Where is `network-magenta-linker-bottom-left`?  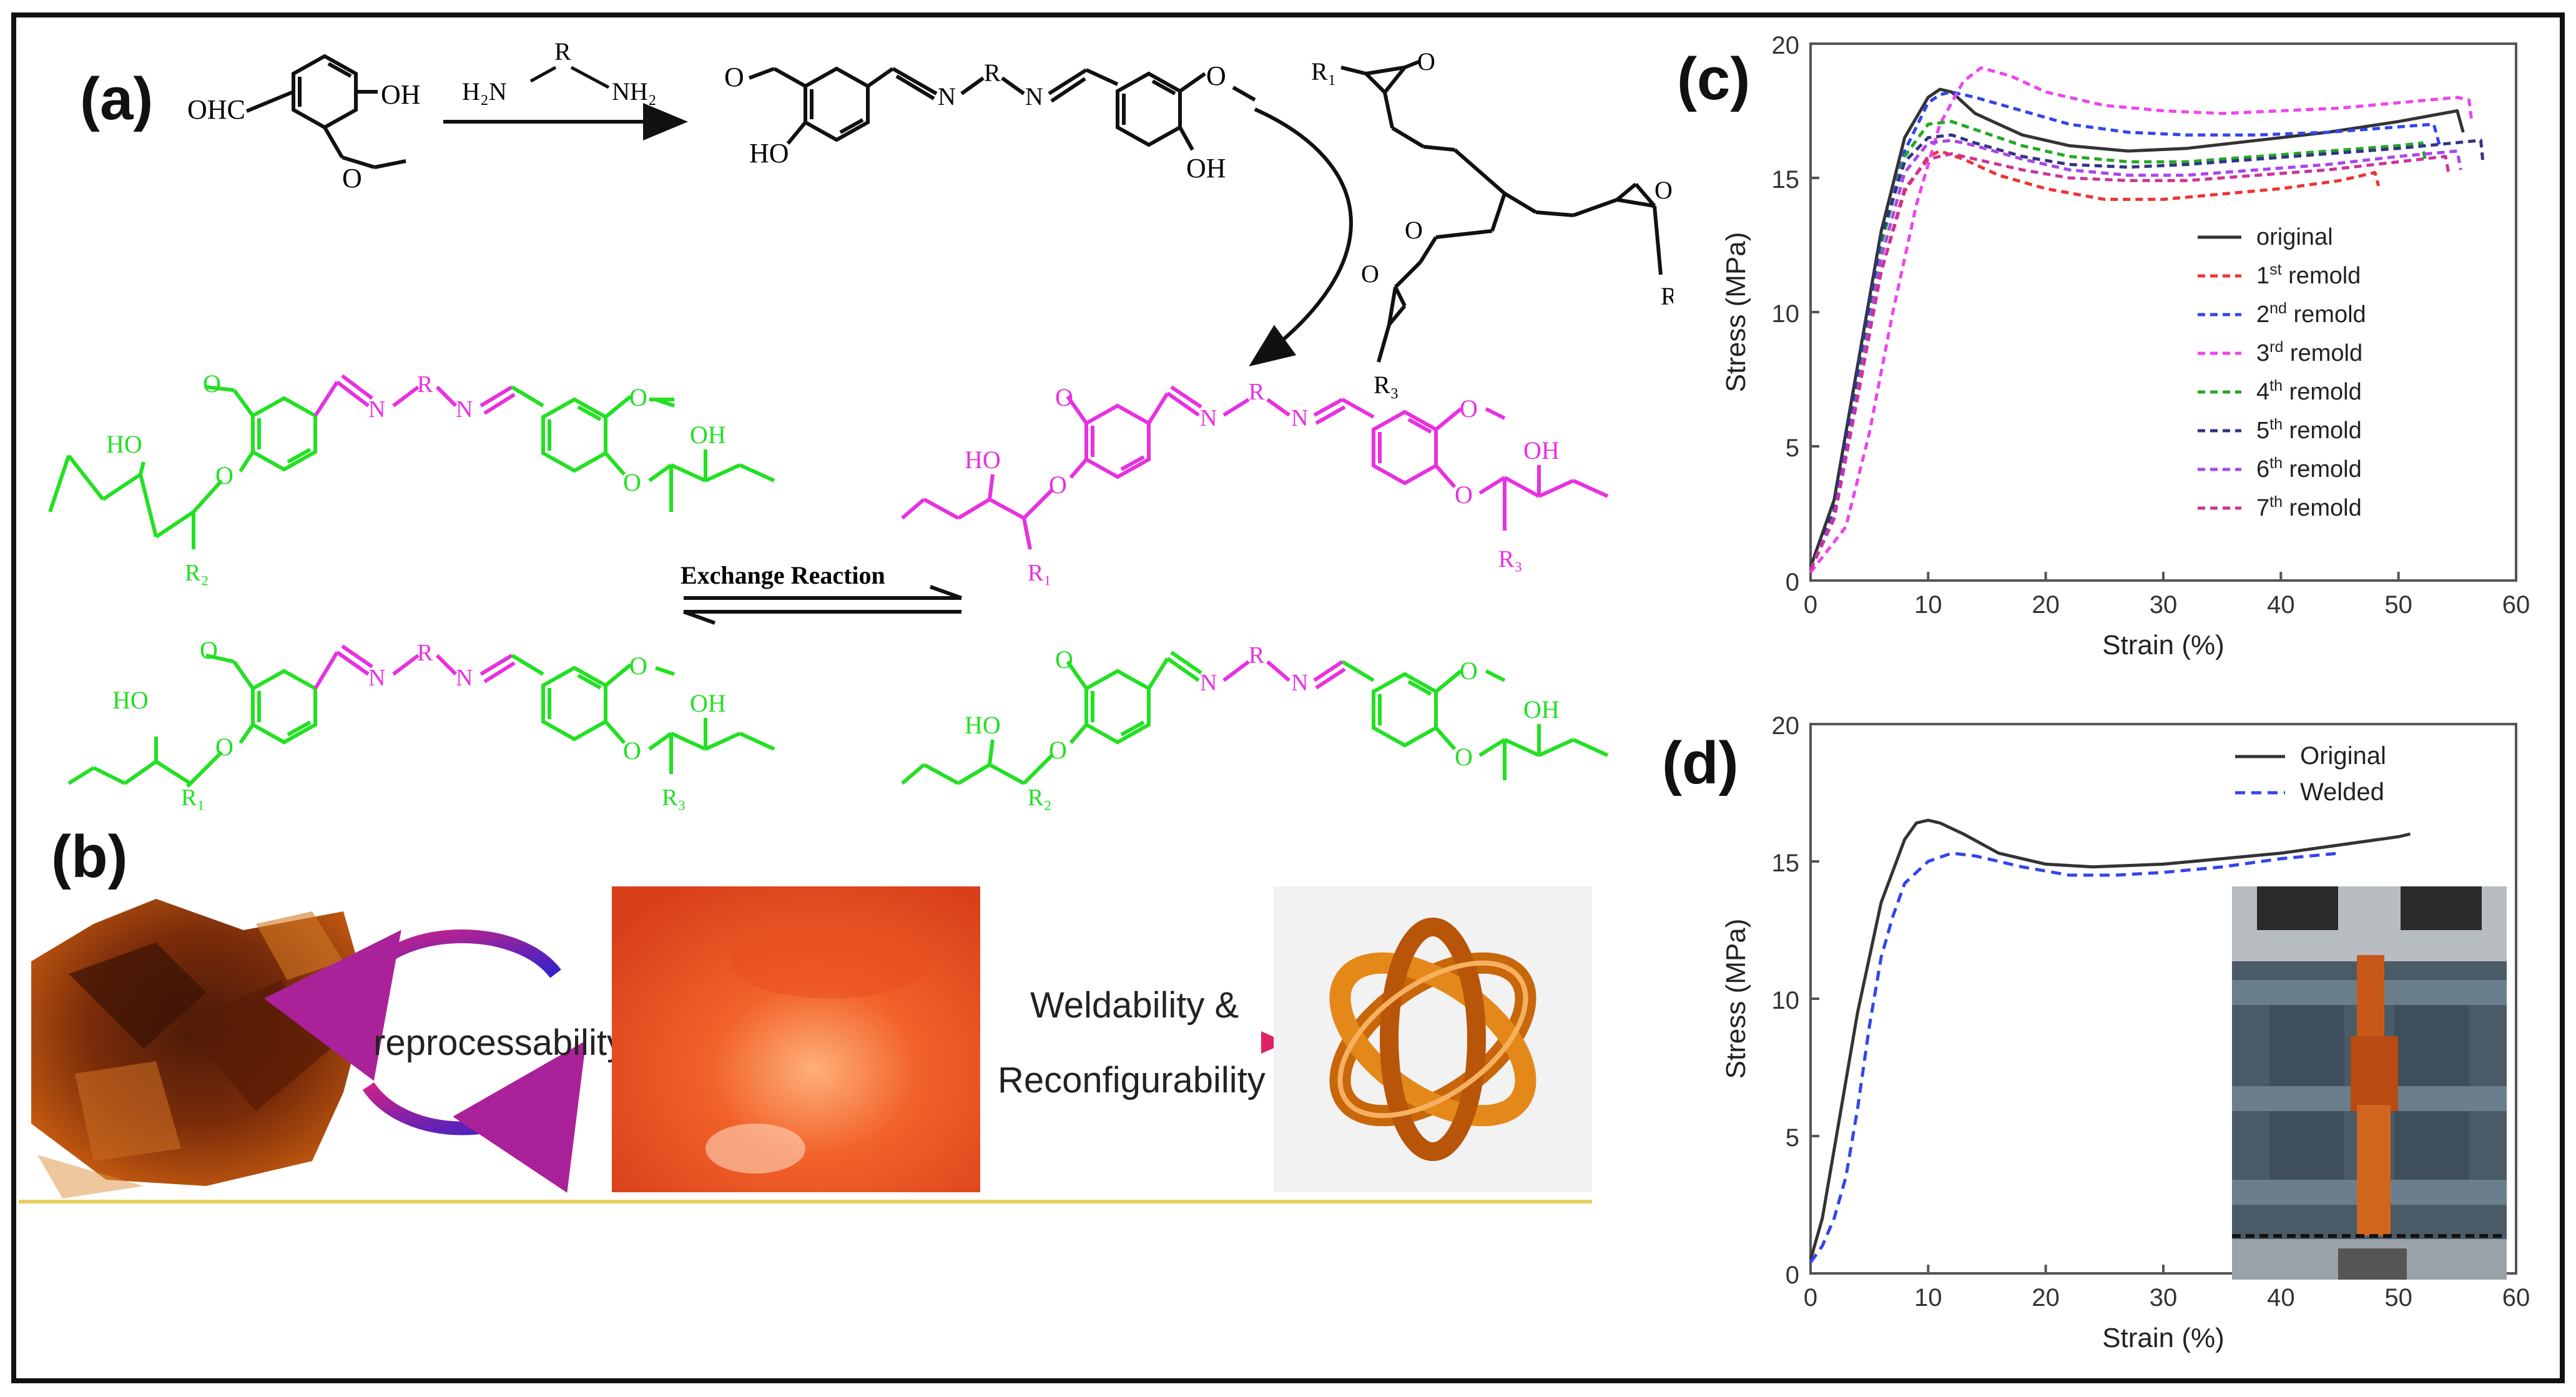
network-magenta-linker-bottom-left is located at coordinates (414, 667).